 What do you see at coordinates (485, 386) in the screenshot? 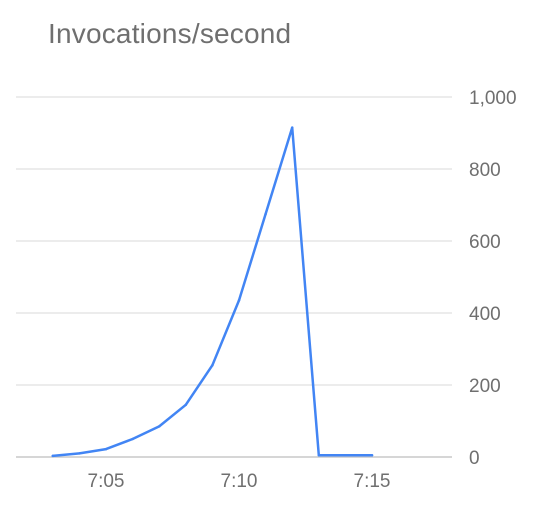
I see `y-tick-label: 200` at bounding box center [485, 386].